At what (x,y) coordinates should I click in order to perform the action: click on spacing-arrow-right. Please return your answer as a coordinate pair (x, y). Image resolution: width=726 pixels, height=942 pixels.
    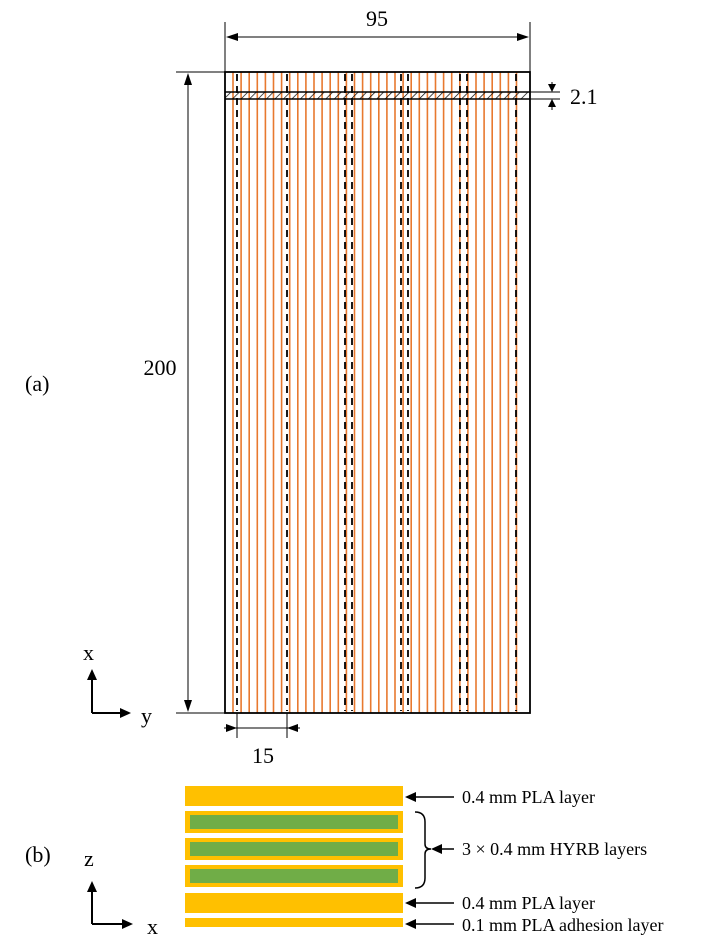
    Looking at the image, I should click on (292, 728).